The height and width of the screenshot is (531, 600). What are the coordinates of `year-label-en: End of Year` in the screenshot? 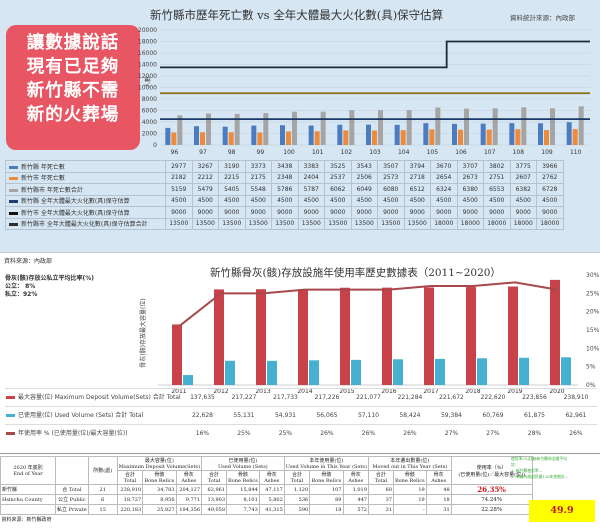 It's located at (28, 474).